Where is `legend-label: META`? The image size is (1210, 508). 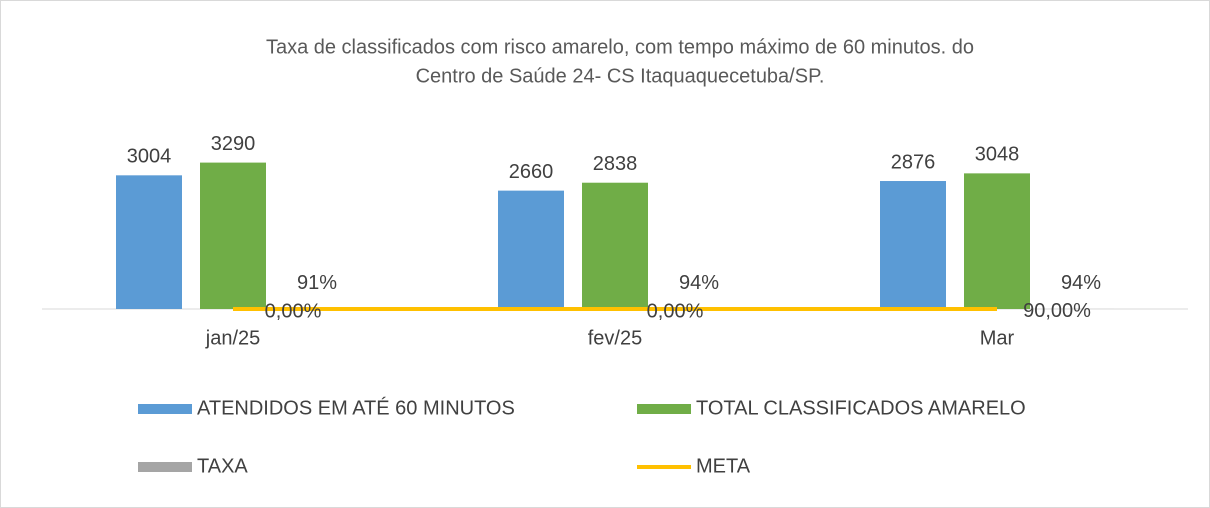 legend-label: META is located at coordinates (723, 466).